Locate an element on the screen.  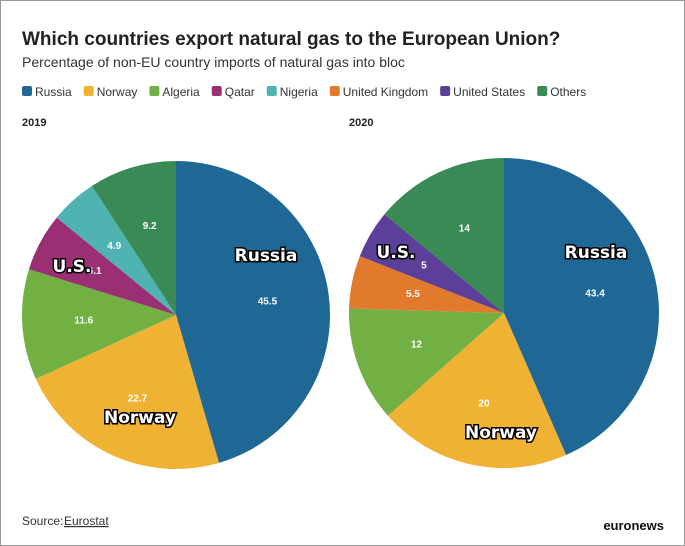
value-label: 4.9 is located at coordinates (114, 246).